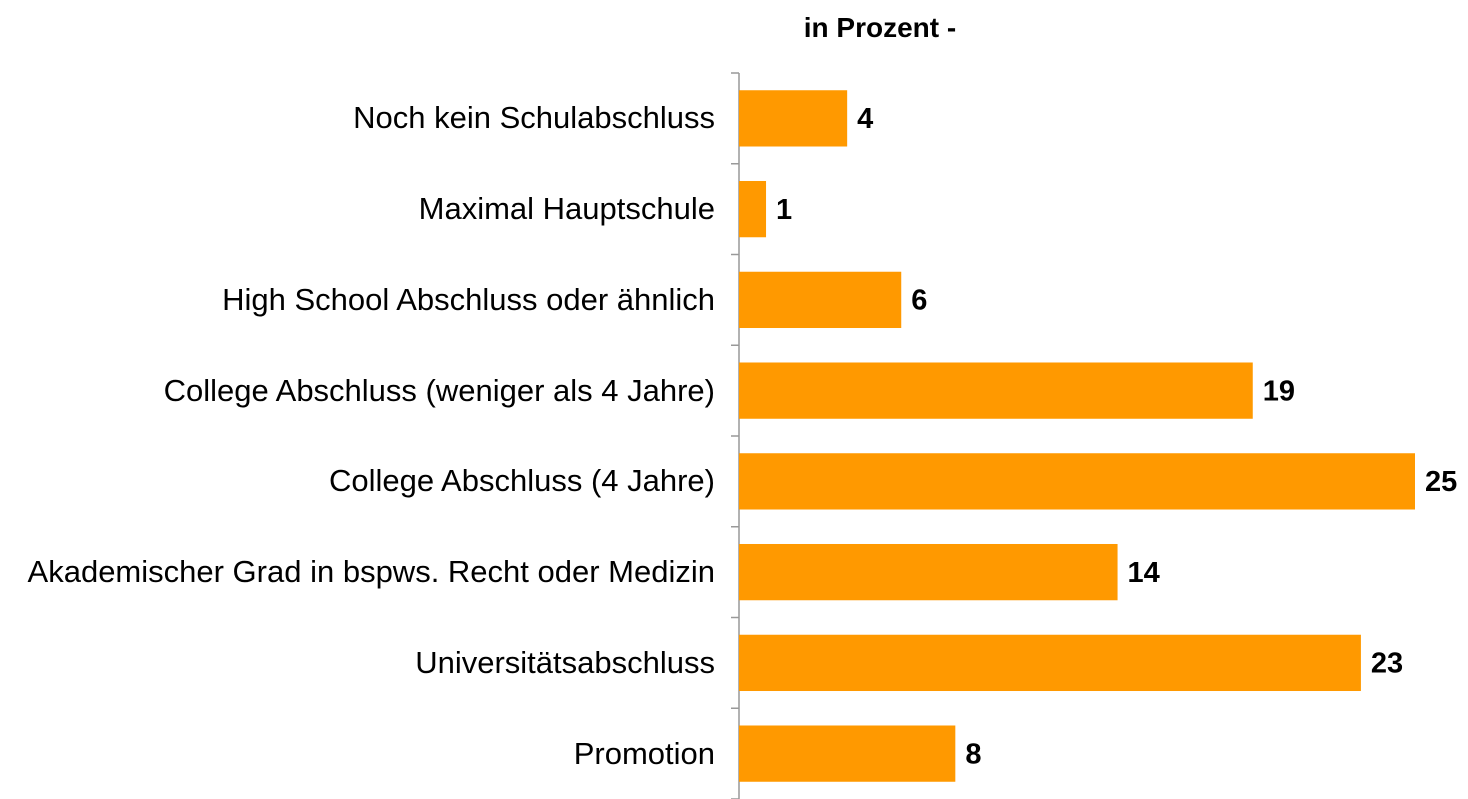 This screenshot has height=799, width=1468. I want to click on value-label: 25, so click(1441, 482).